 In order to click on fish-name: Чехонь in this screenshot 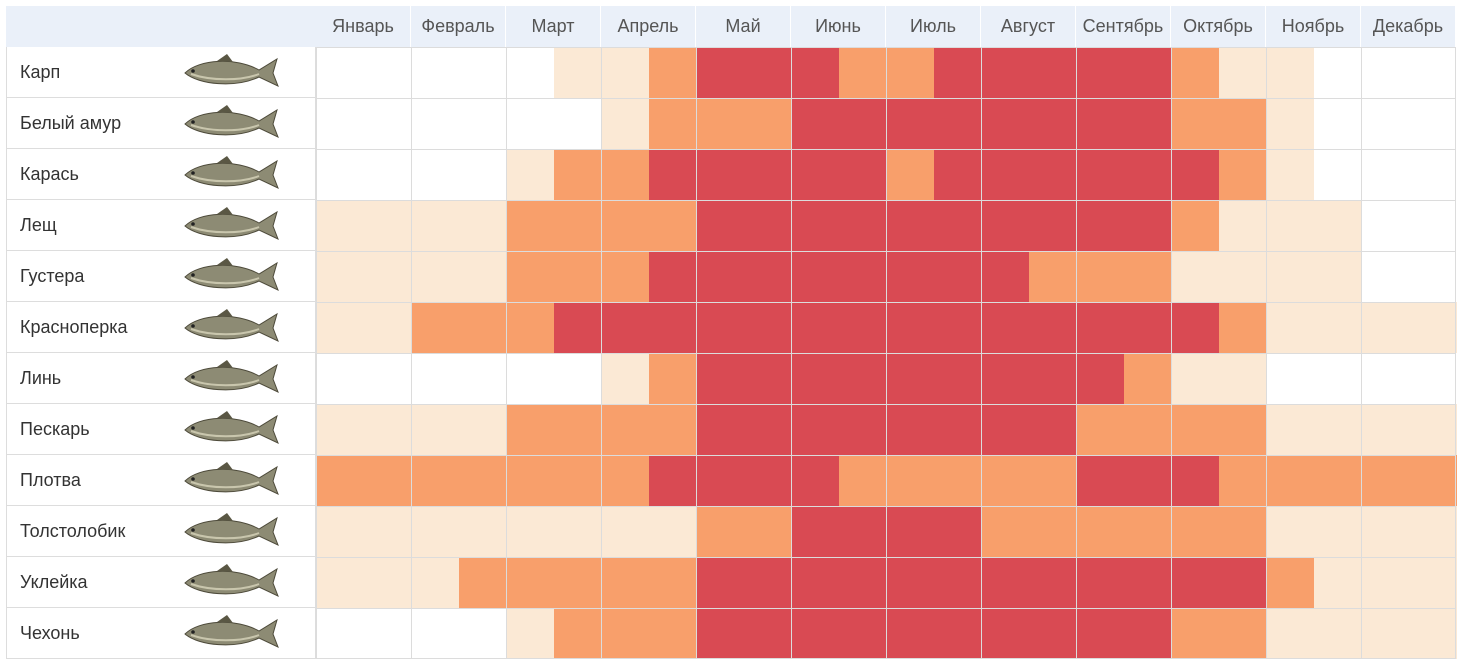, I will do `click(76, 633)`.